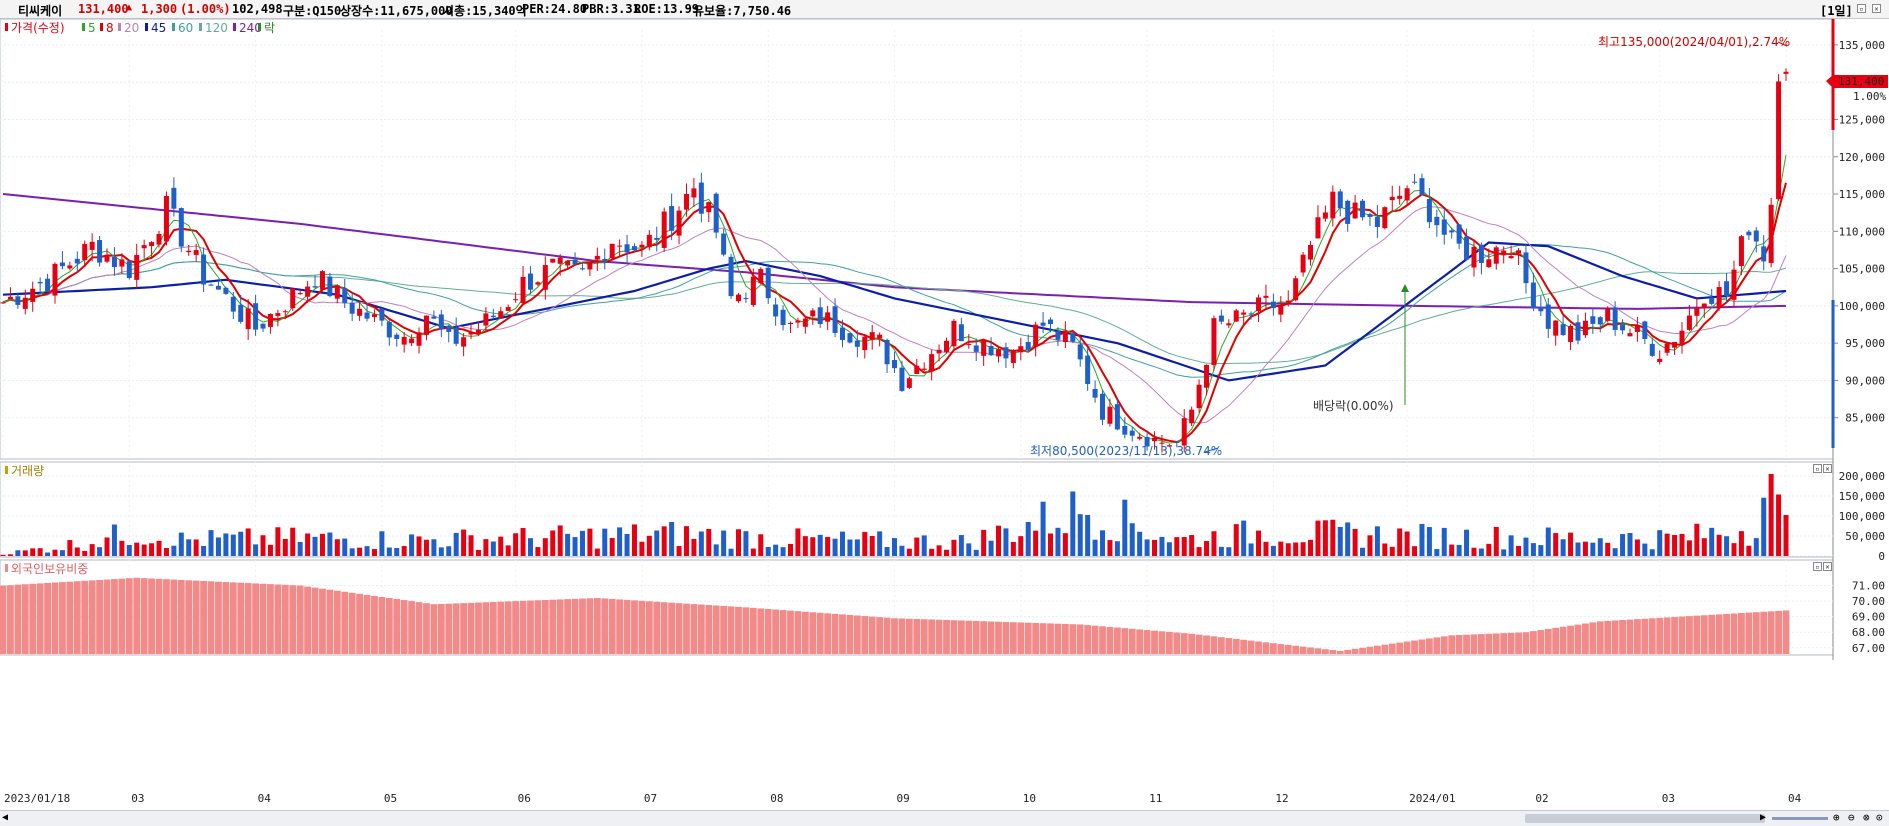 The width and height of the screenshot is (1889, 826). I want to click on x-tick-label: 05, so click(390, 798).